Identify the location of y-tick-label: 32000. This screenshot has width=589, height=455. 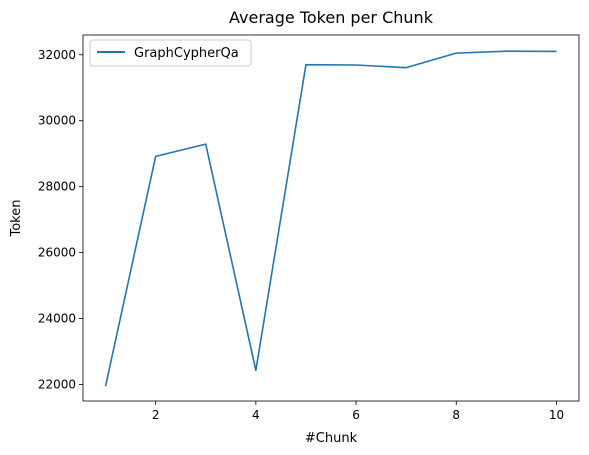
(57, 55).